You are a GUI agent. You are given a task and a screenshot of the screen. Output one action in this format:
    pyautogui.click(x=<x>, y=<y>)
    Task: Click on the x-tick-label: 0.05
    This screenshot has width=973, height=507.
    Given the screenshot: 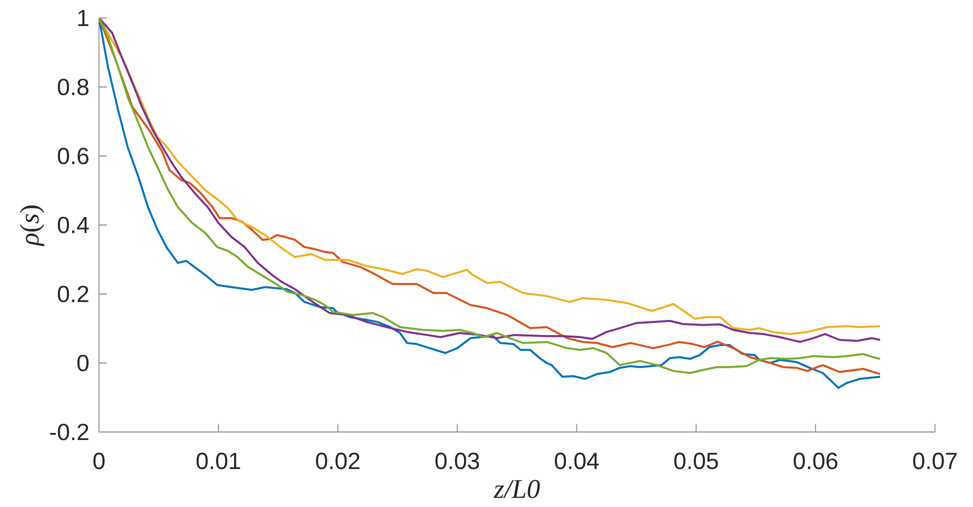 What is the action you would take?
    pyautogui.click(x=696, y=461)
    